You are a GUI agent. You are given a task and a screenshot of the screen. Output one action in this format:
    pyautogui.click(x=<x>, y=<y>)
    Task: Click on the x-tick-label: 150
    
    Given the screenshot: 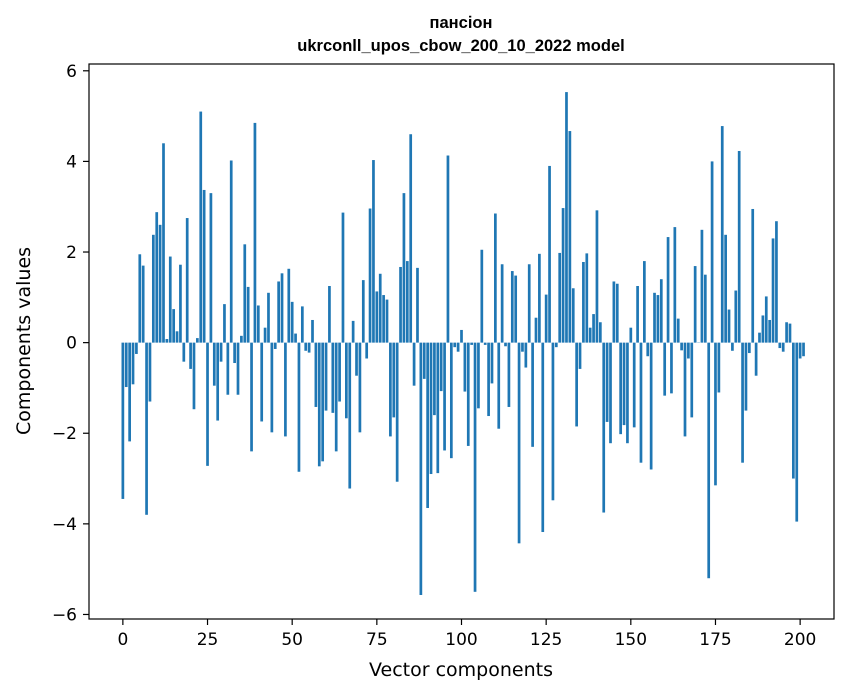 What is the action you would take?
    pyautogui.click(x=631, y=640)
    